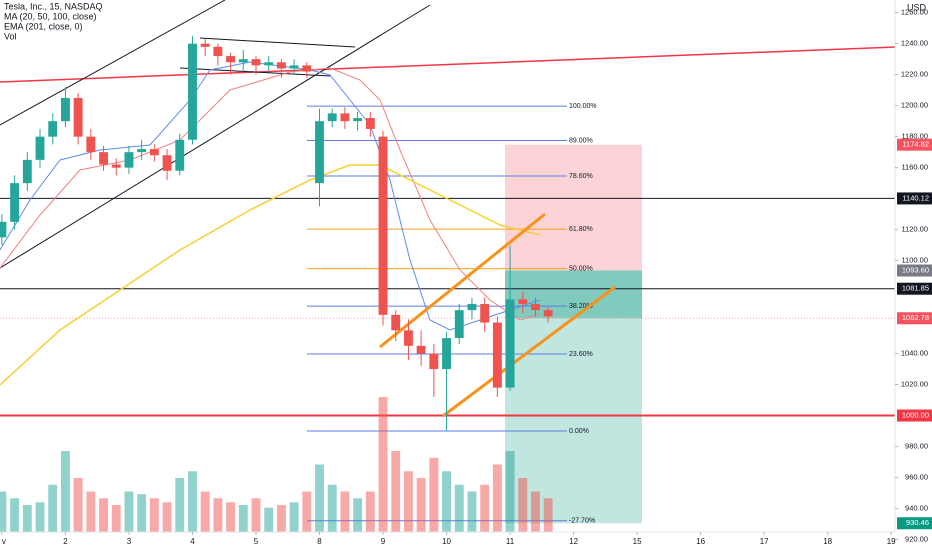  I want to click on y-tick-label: 960.00, so click(916, 476).